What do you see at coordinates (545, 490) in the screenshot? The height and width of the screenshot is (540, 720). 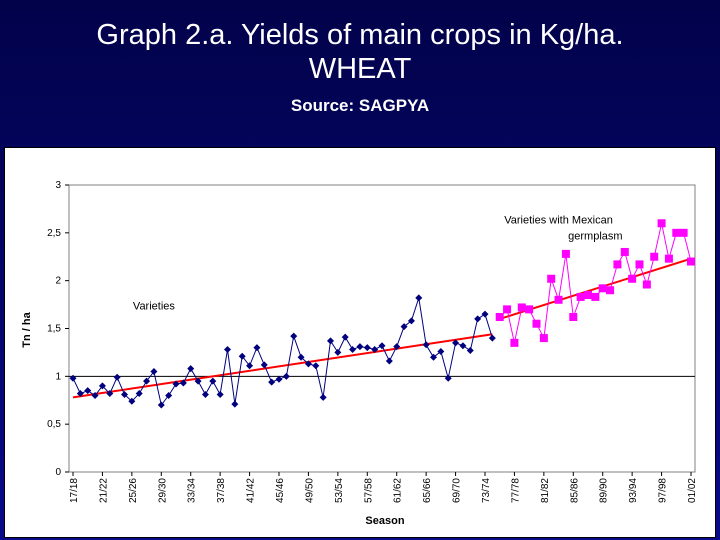 I see `x-tick-label: 81/82` at bounding box center [545, 490].